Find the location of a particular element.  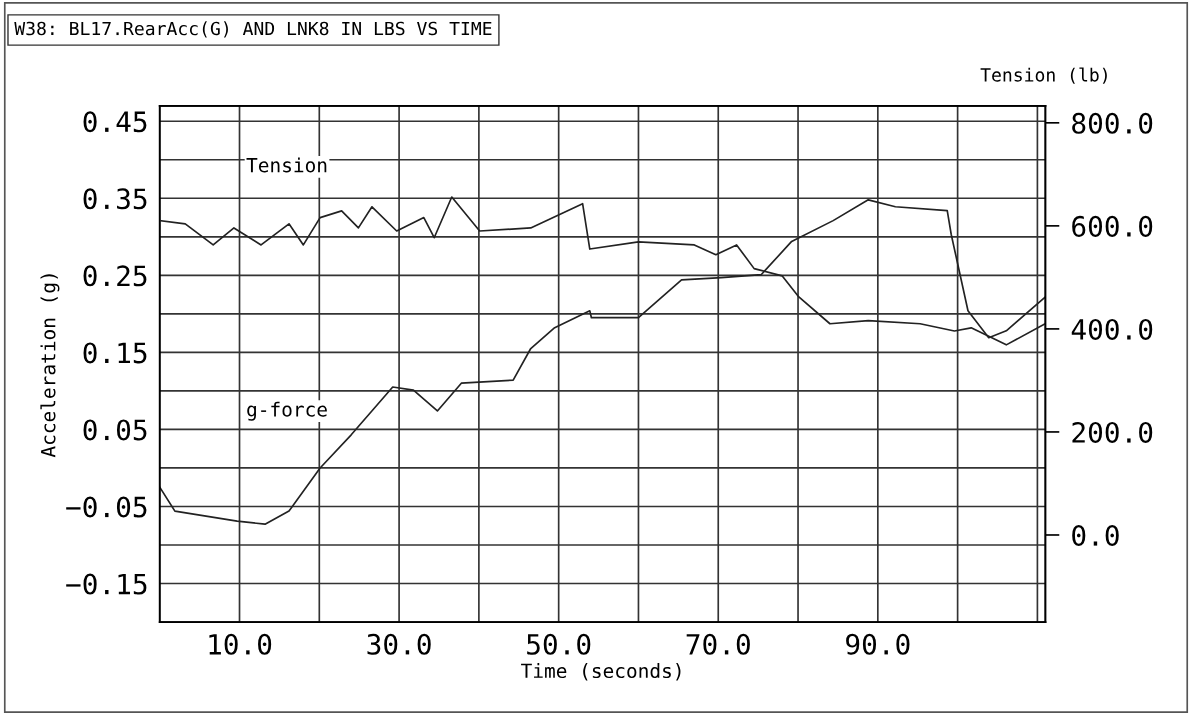

chart-title: W38: BL17.RearAcc(G) AND LNK8 IN LBS VS TIME is located at coordinates (253, 29).